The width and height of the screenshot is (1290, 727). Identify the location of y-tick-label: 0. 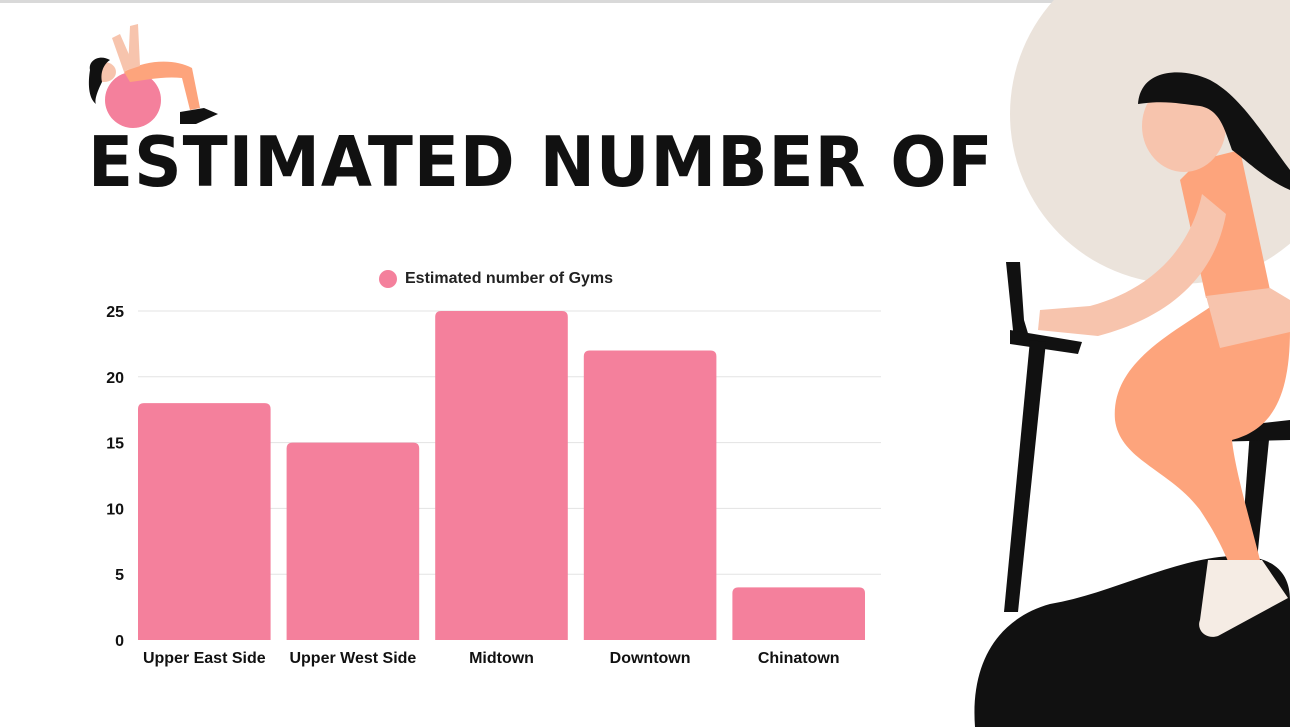
(119, 641).